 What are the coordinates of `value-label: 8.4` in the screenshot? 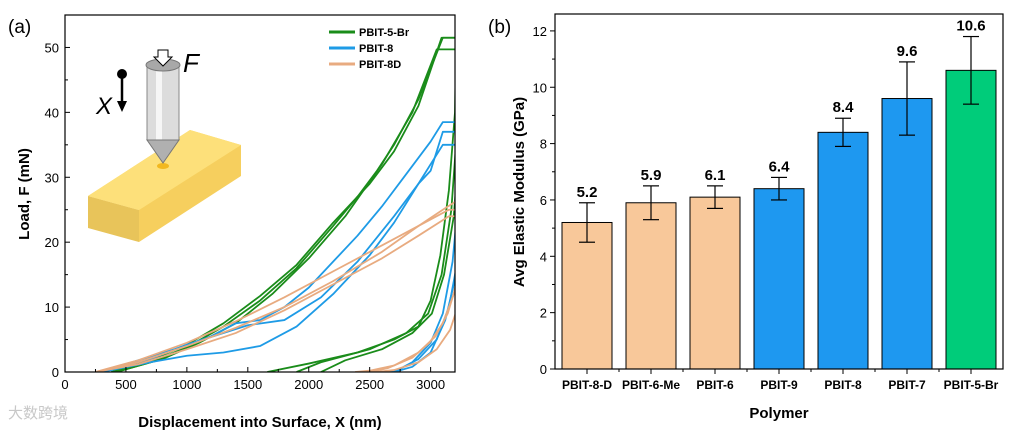 It's located at (844, 107).